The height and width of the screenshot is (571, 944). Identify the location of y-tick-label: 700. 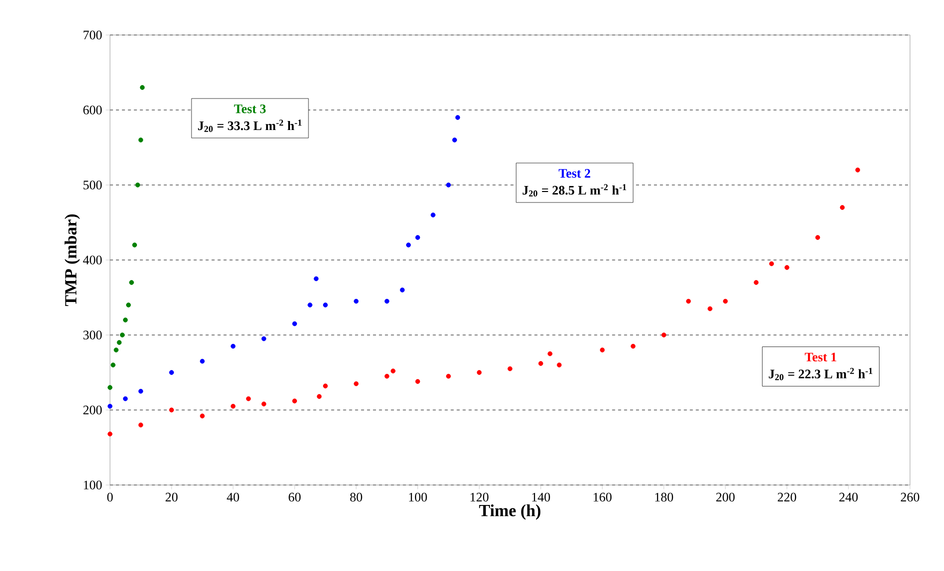
(93, 35).